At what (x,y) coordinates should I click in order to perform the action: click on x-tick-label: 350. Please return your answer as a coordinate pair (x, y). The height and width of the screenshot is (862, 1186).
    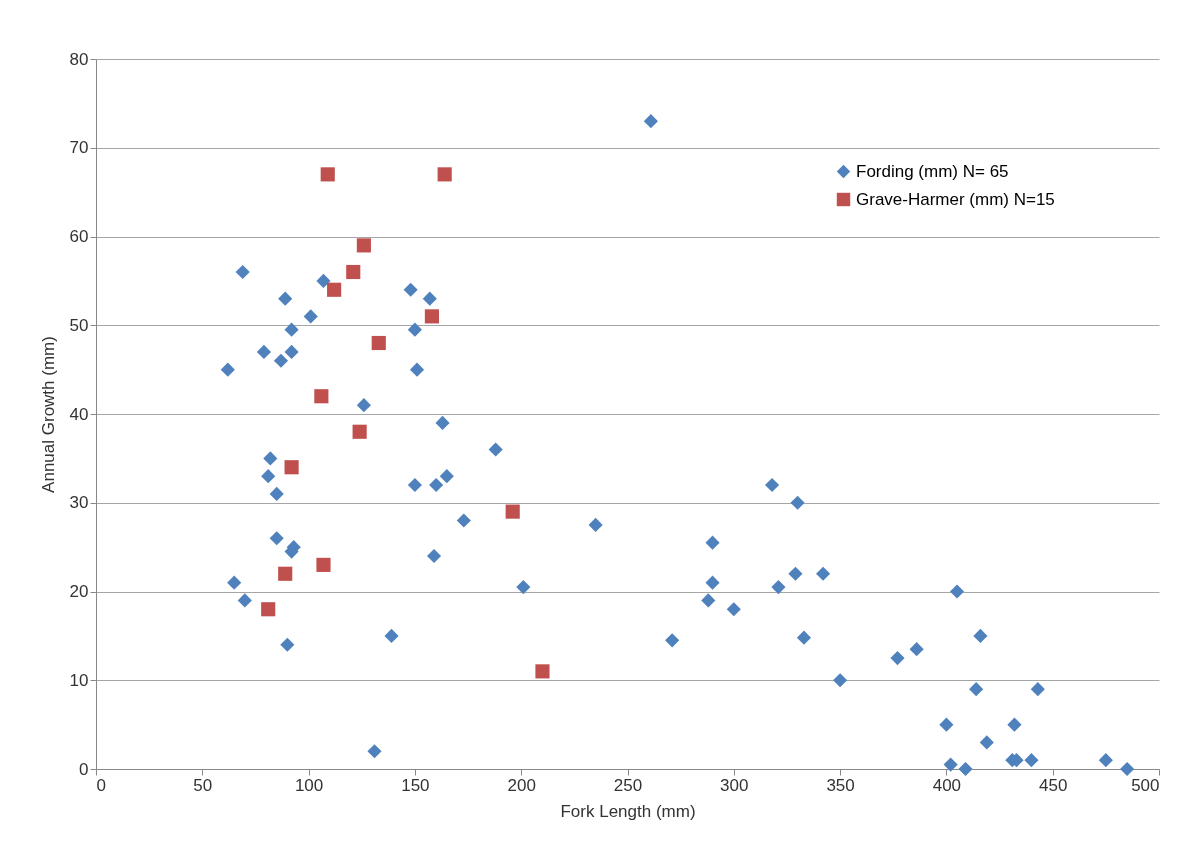
    Looking at the image, I should click on (840, 785).